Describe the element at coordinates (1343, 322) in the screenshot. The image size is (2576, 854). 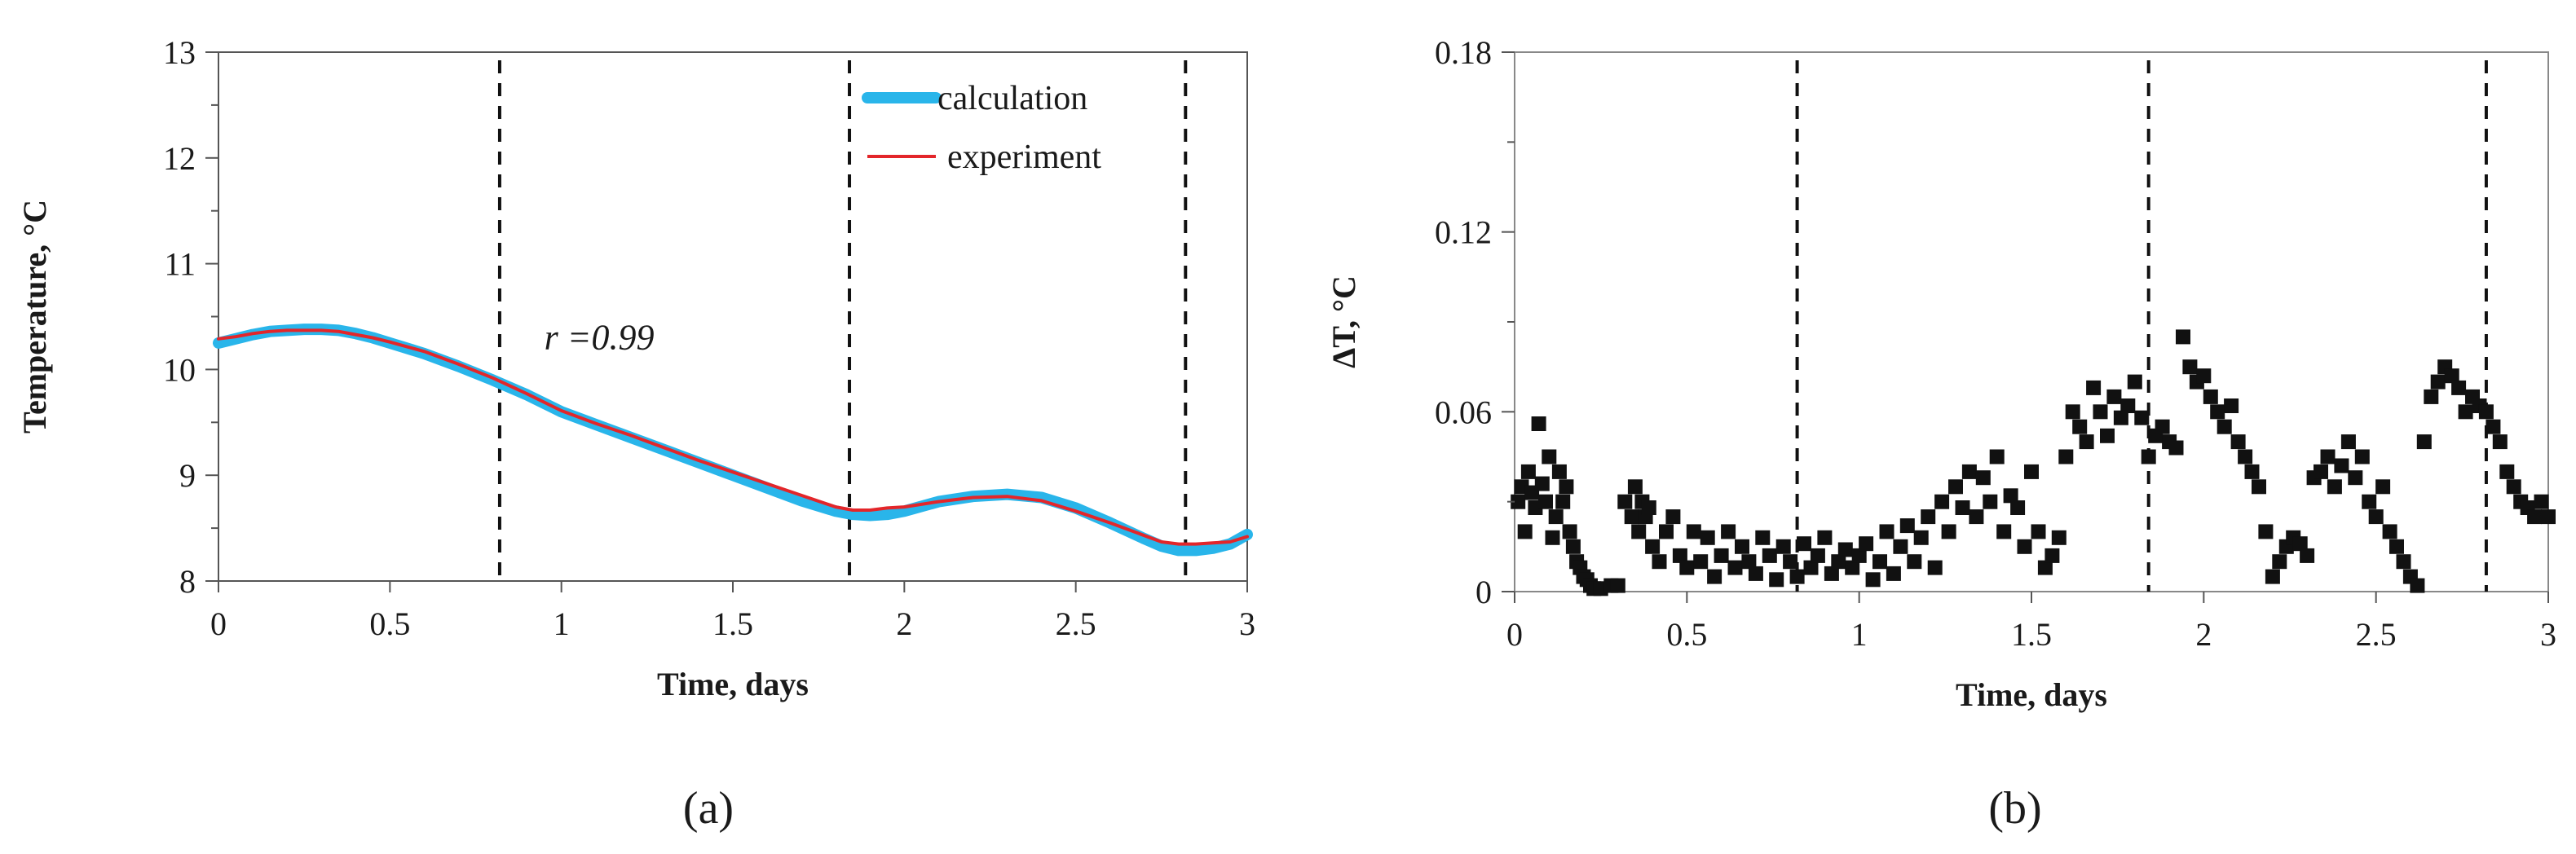
I see `y-axis-title-b: ΔT, °C` at that location.